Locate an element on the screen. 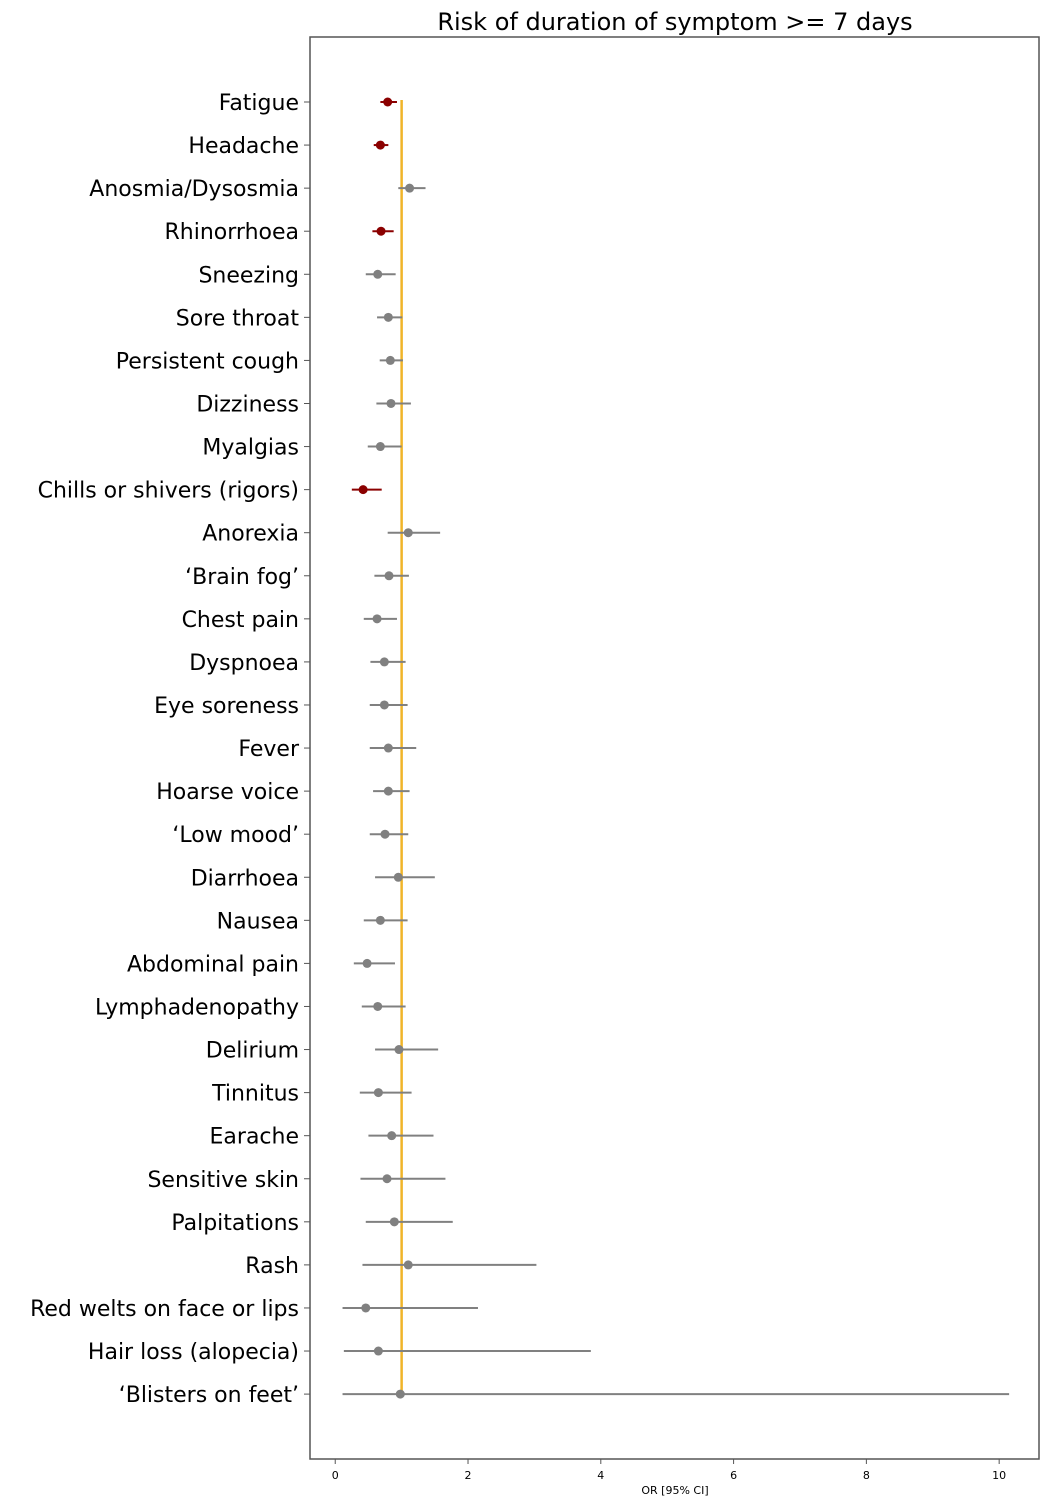 Image resolution: width=1042 pixels, height=1498 pixels. y-category-label: Eye soreness is located at coordinates (226, 706).